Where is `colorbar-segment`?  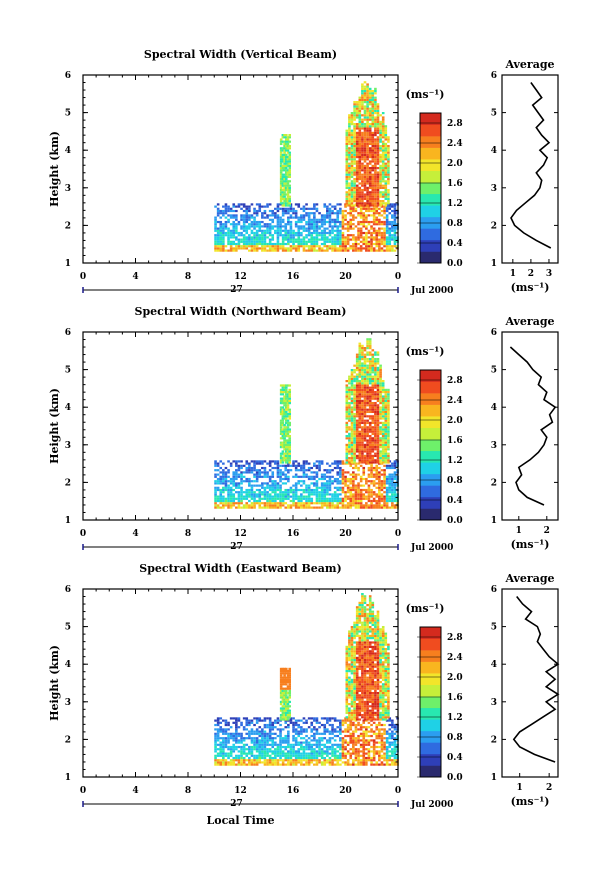 colorbar-segment is located at coordinates (430, 514).